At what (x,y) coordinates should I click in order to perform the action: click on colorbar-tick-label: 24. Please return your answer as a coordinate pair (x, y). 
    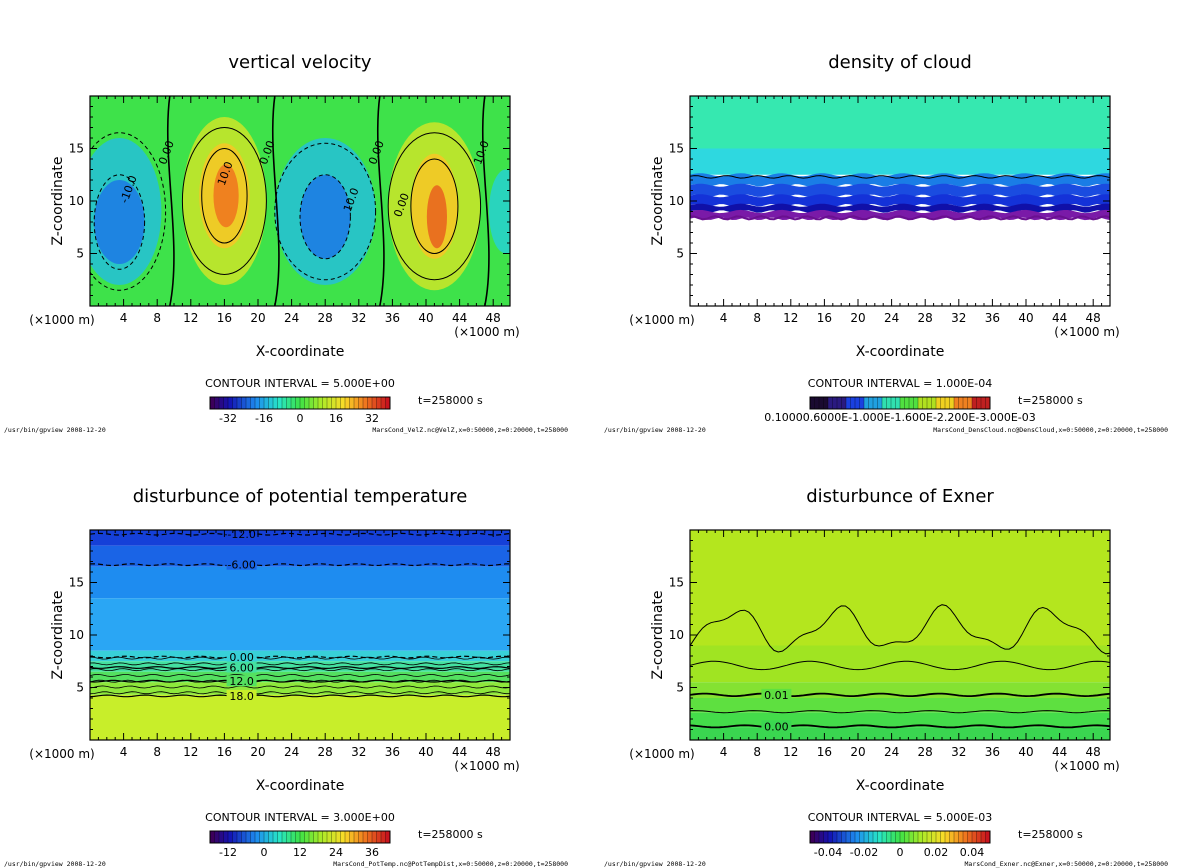
    Looking at the image, I should click on (336, 852).